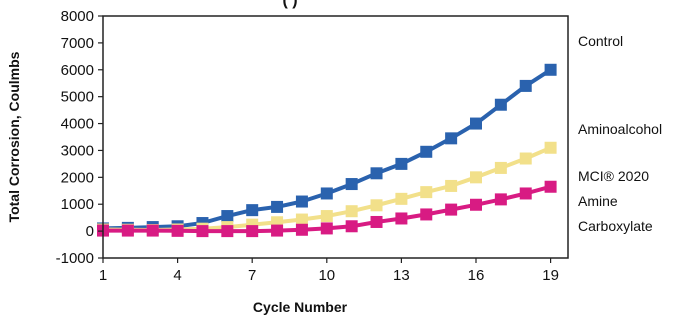 Image resolution: width=676 pixels, height=320 pixels. Describe the element at coordinates (600, 41) in the screenshot. I see `series-label: Control` at that location.